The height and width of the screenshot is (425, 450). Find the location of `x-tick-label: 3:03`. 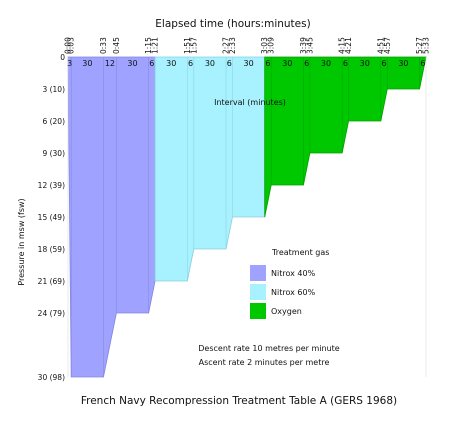

x-tick-label: 3:03 is located at coordinates (264, 45).